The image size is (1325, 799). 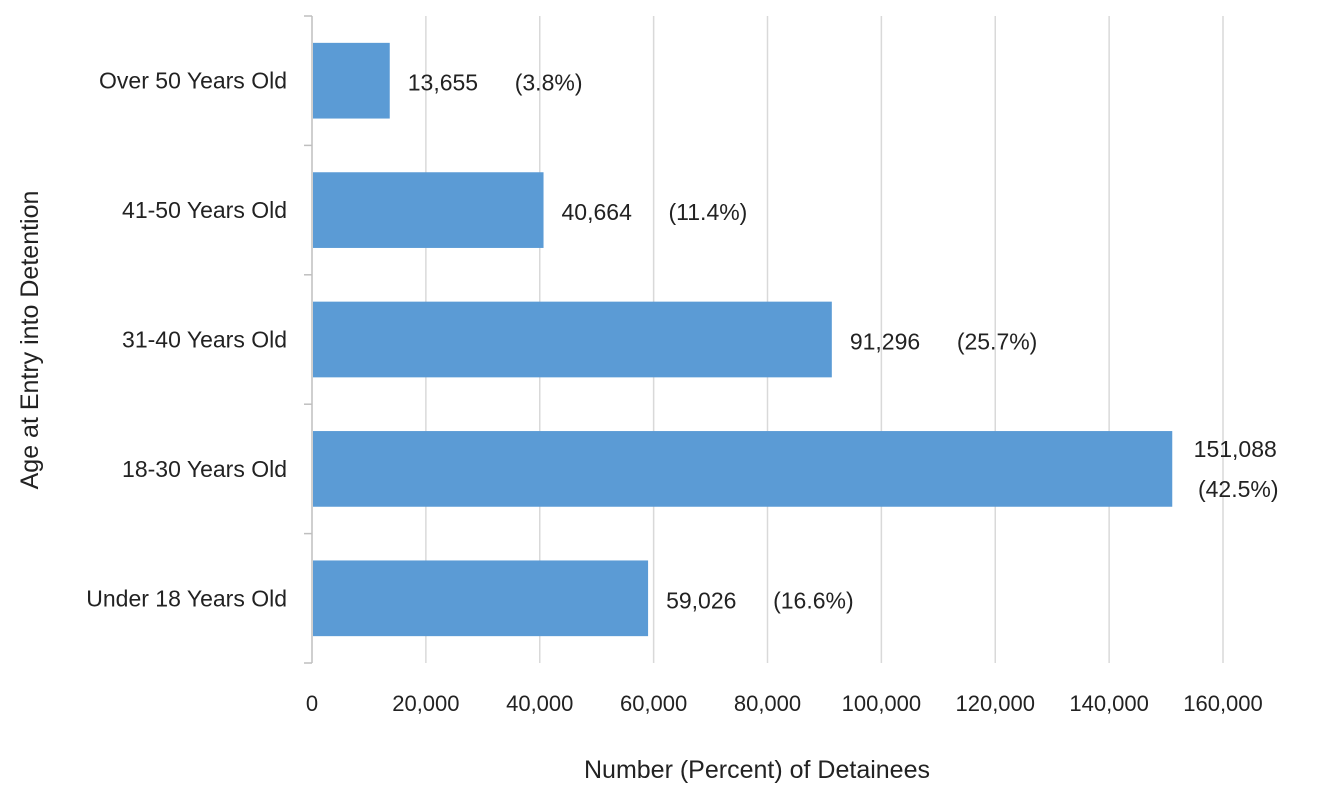 I want to click on x-tick-label: 80,000, so click(x=767, y=703).